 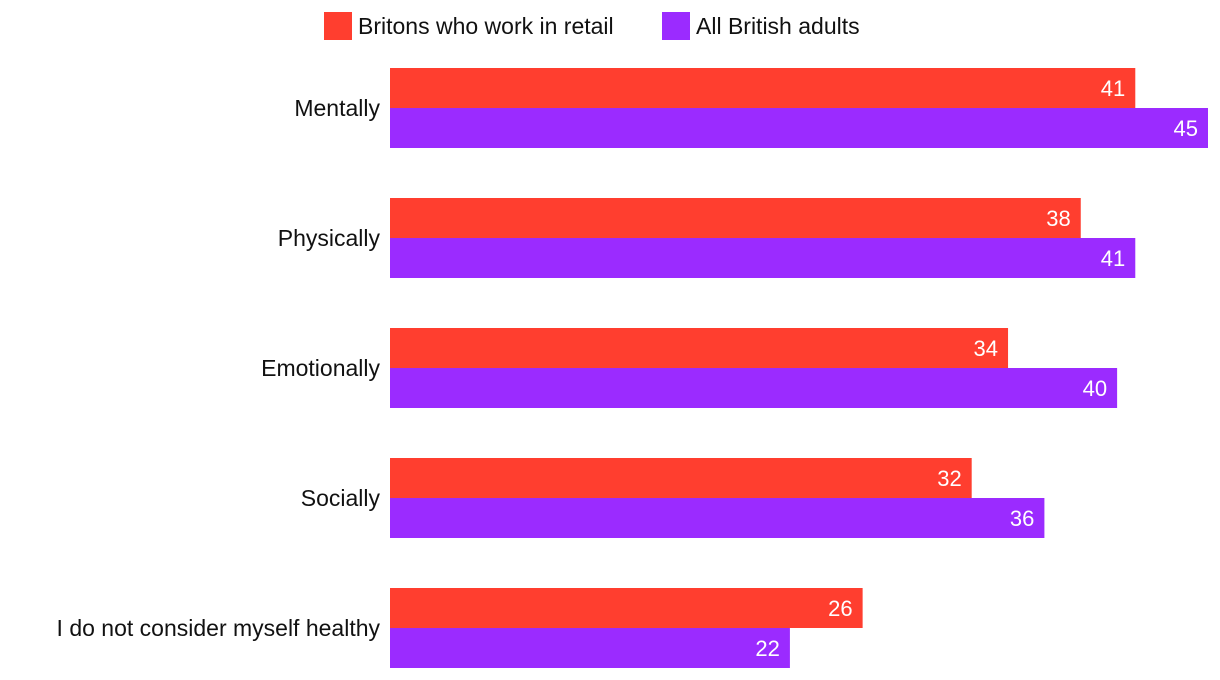 What do you see at coordinates (1095, 388) in the screenshot?
I see `value-label-emotionally-all-british-adults: 40` at bounding box center [1095, 388].